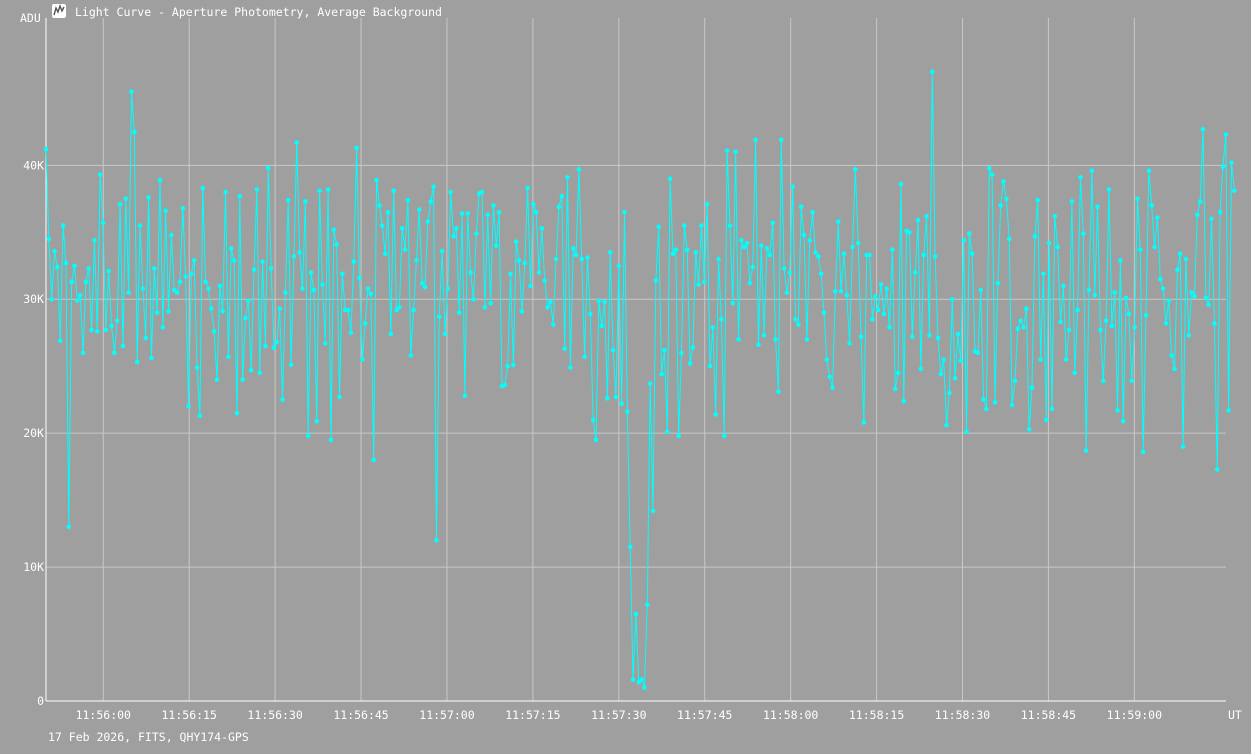 This screenshot has height=754, width=1251. I want to click on y-tick-label: 30K, so click(33, 299).